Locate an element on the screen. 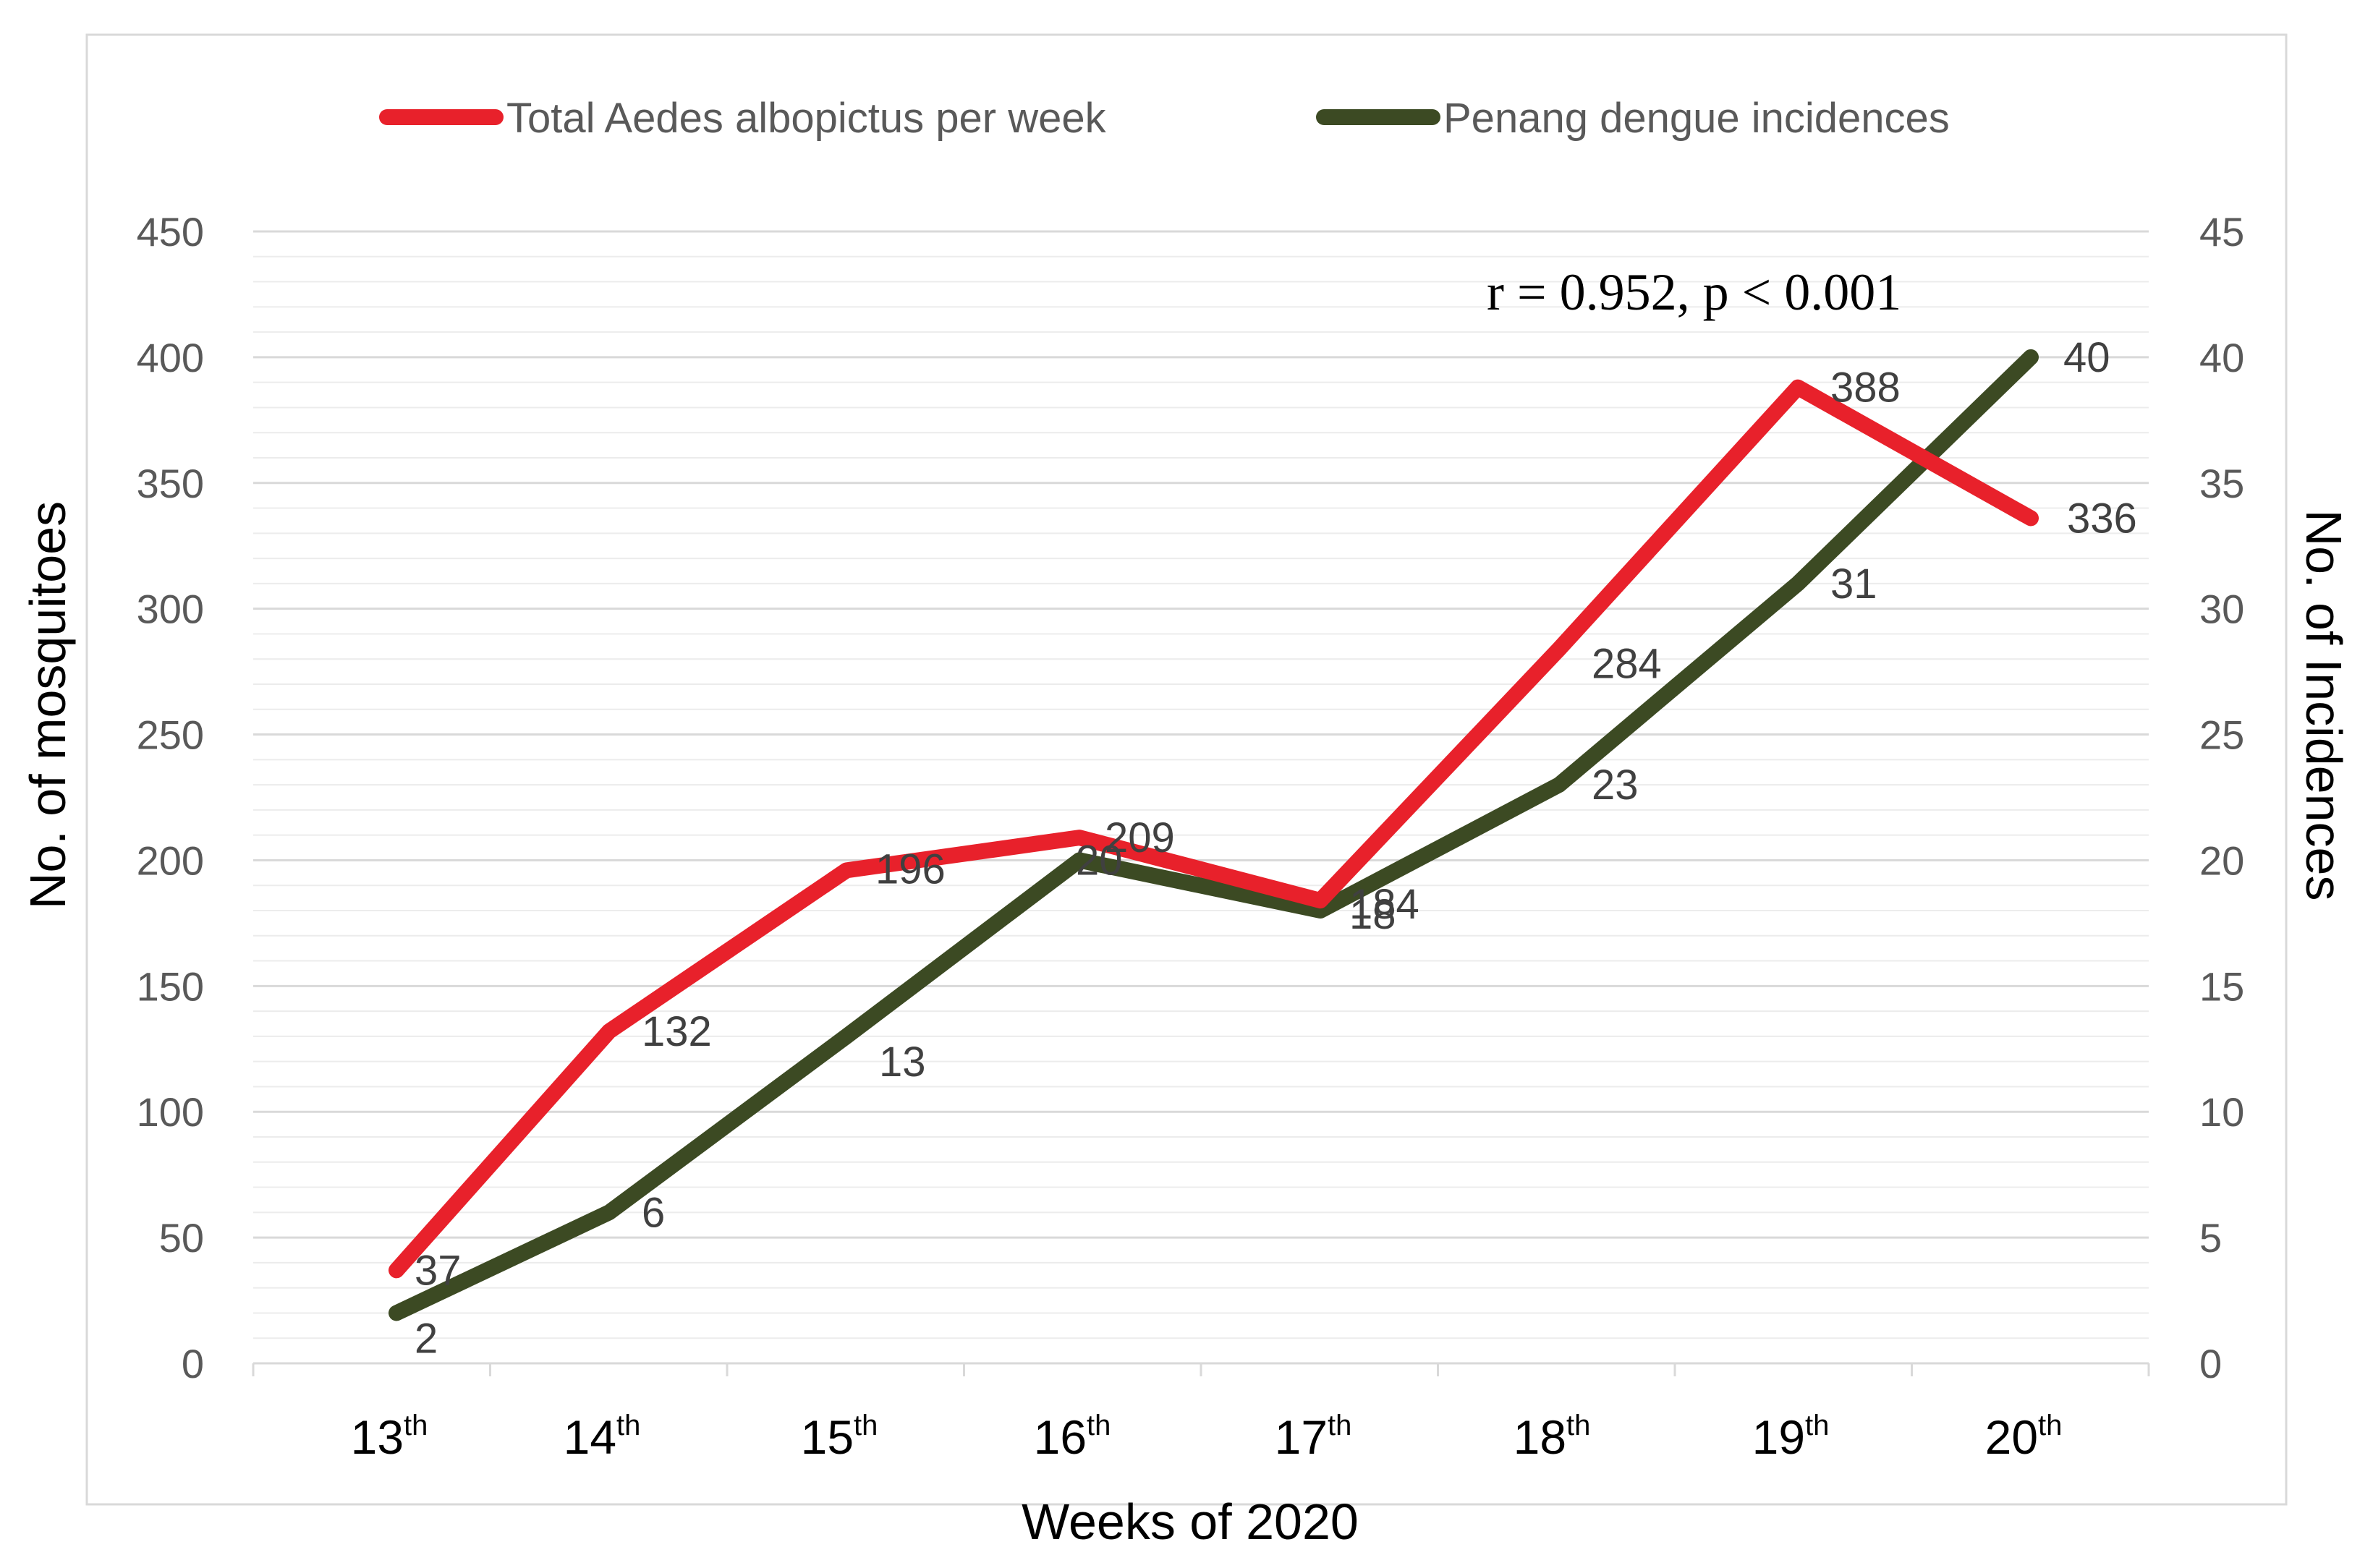  x-tick-label: 20th is located at coordinates (2024, 1437).